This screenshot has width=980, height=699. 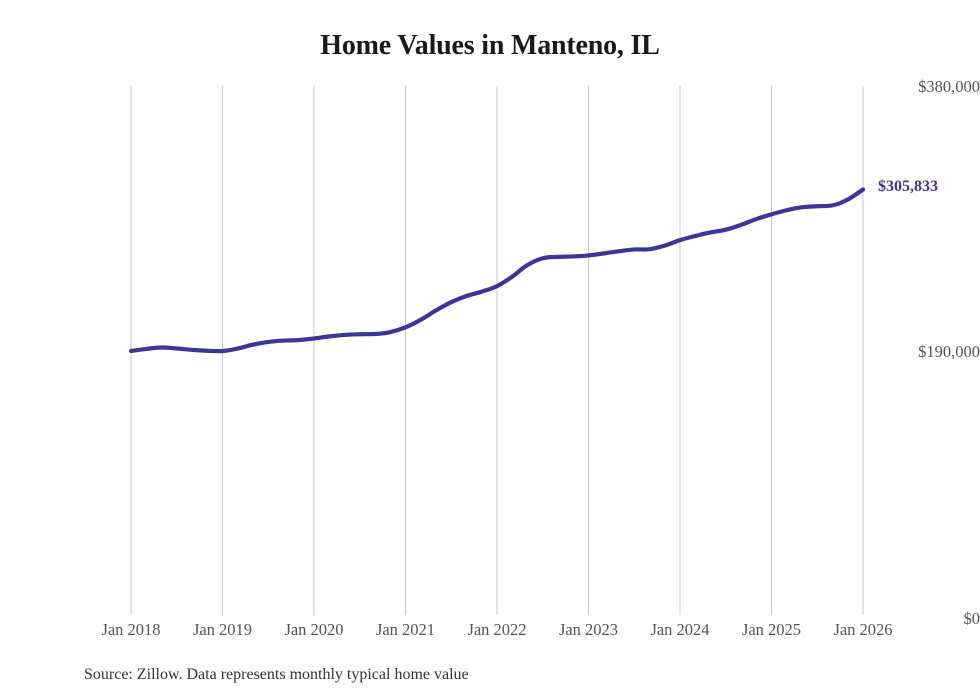 I want to click on x-axis-tick-jan-2019: Jan 2019, so click(x=222, y=629).